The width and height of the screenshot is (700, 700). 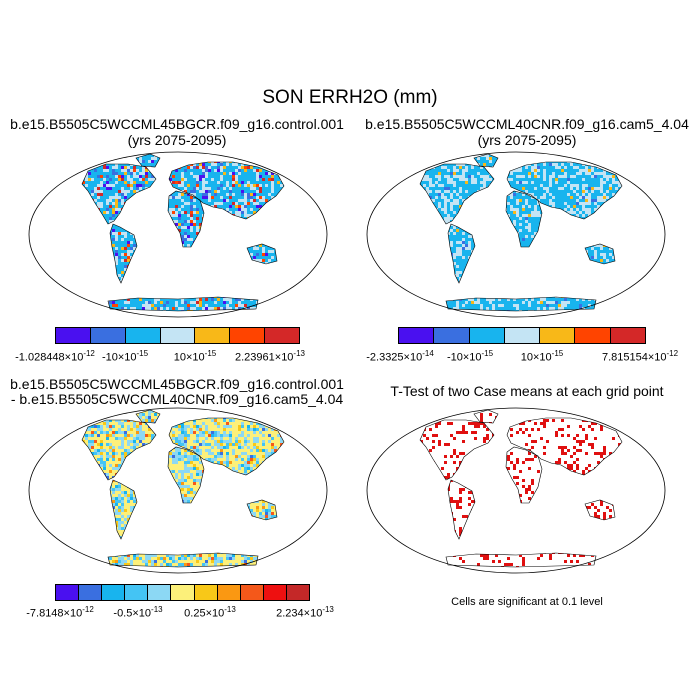 What do you see at coordinates (138, 612) in the screenshot?
I see `colorbar-diff-label-1: -0.5×10⁻¹³` at bounding box center [138, 612].